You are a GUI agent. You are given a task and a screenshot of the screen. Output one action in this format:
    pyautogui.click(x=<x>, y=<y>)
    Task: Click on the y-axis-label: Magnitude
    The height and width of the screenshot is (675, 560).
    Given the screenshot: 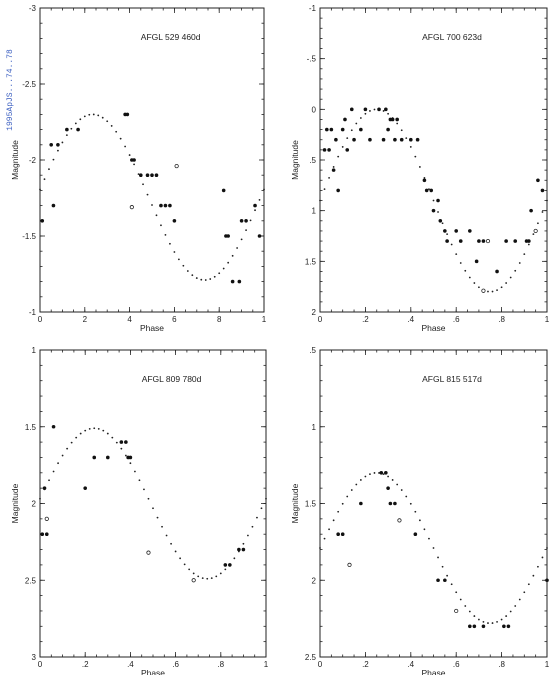 What is the action you would take?
    pyautogui.click(x=15, y=160)
    